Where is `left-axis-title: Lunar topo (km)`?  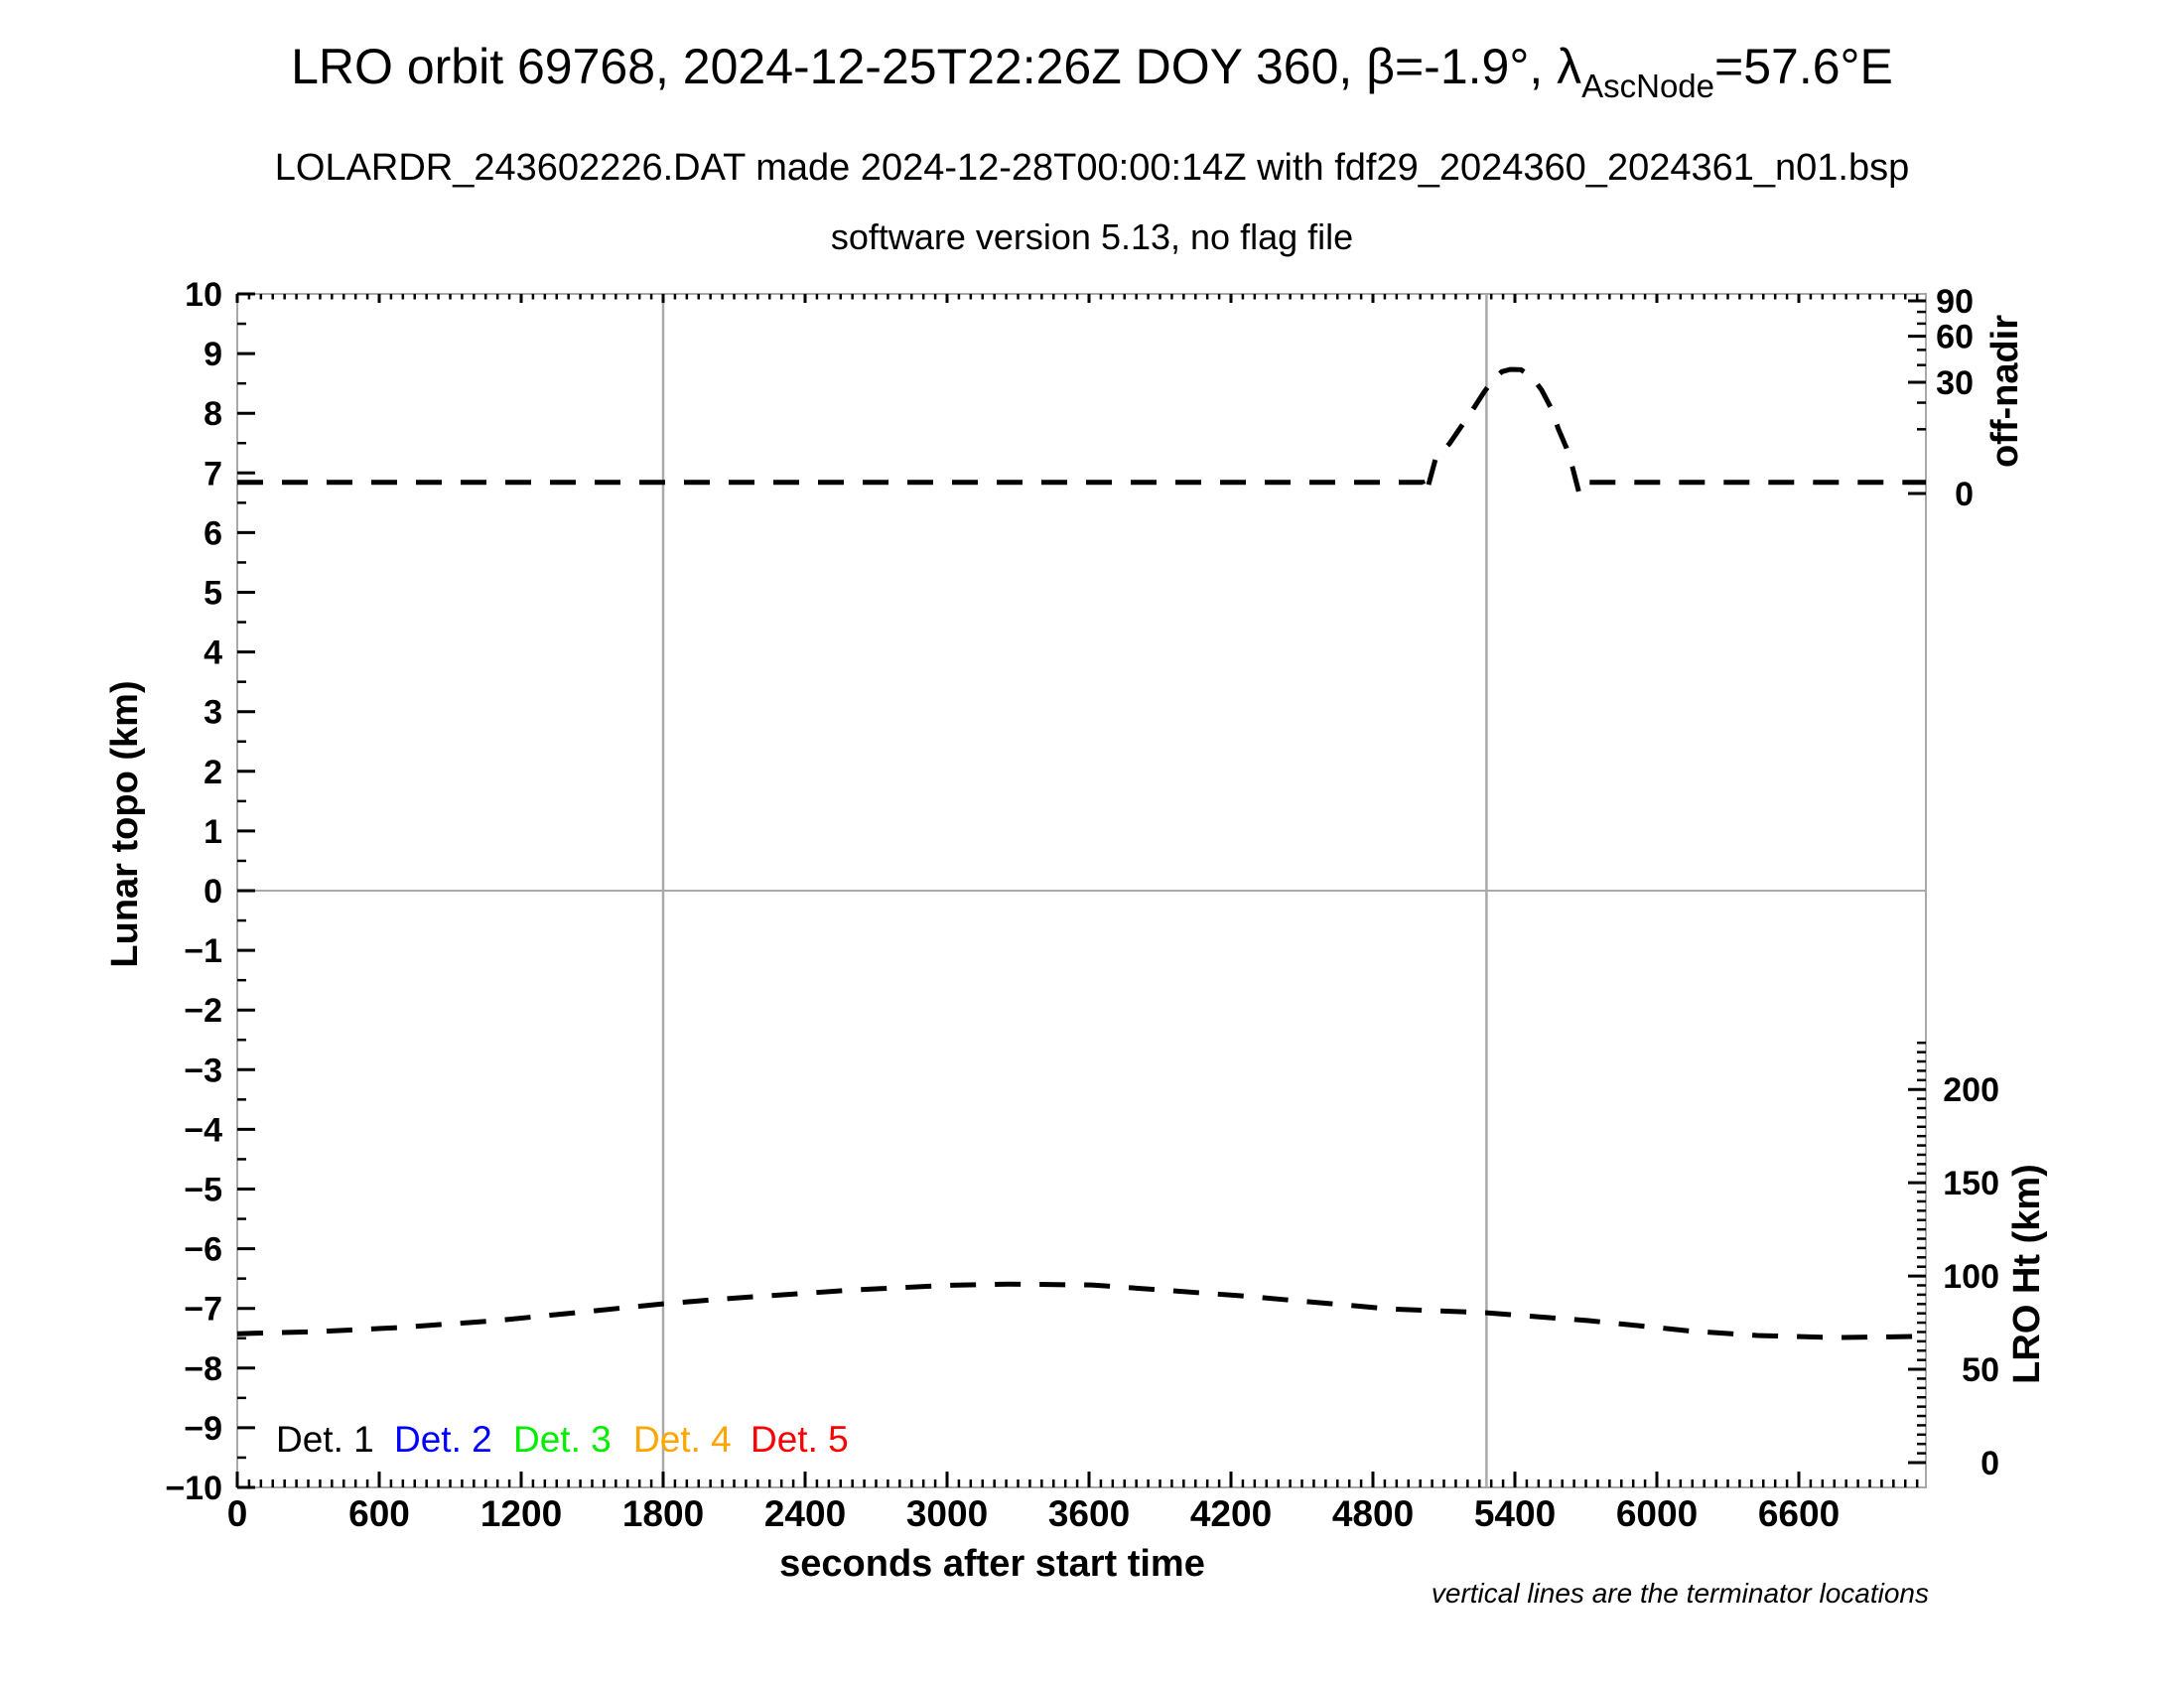
left-axis-title: Lunar topo (km) is located at coordinates (125, 823).